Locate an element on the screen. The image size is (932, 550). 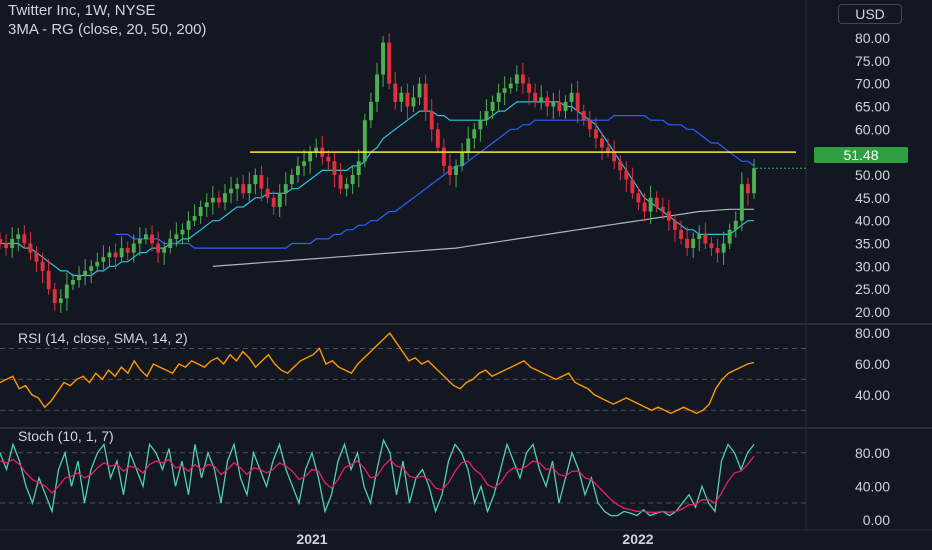
stoch-line-k is located at coordinates (377, 477).